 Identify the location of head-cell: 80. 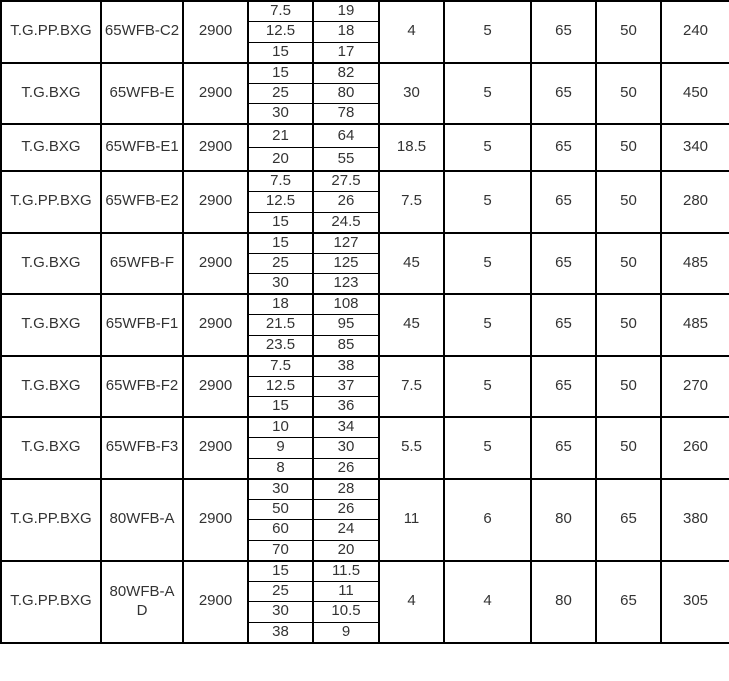
(346, 93).